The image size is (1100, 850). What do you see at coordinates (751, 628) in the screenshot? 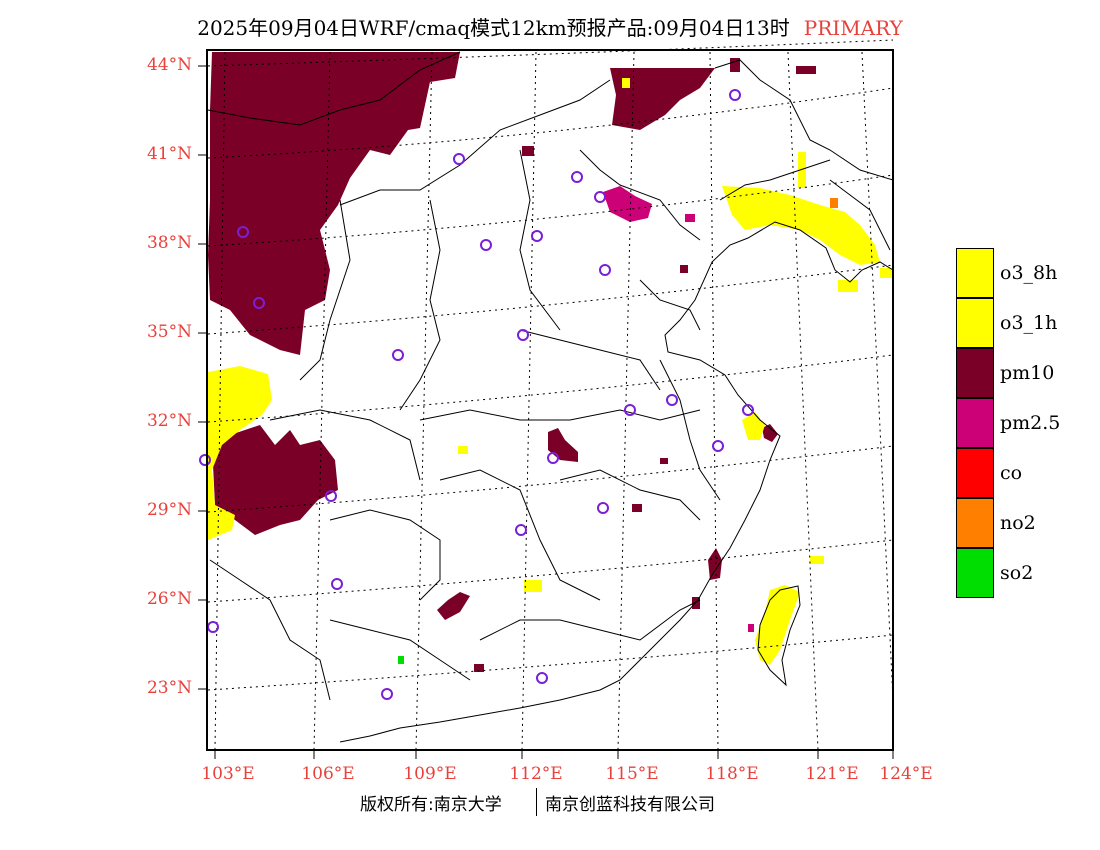
I see `pm25-spot-b` at bounding box center [751, 628].